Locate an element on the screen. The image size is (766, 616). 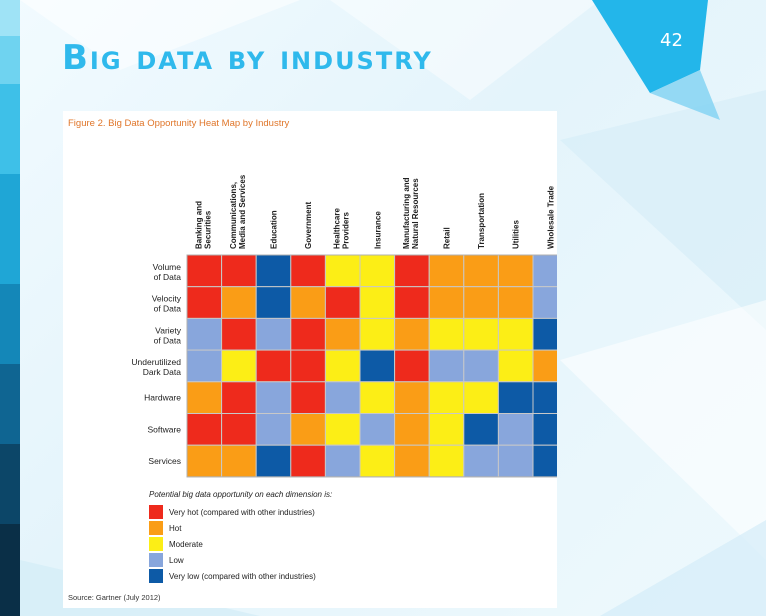
column-label-line: Communications, is located at coordinates (233, 215).